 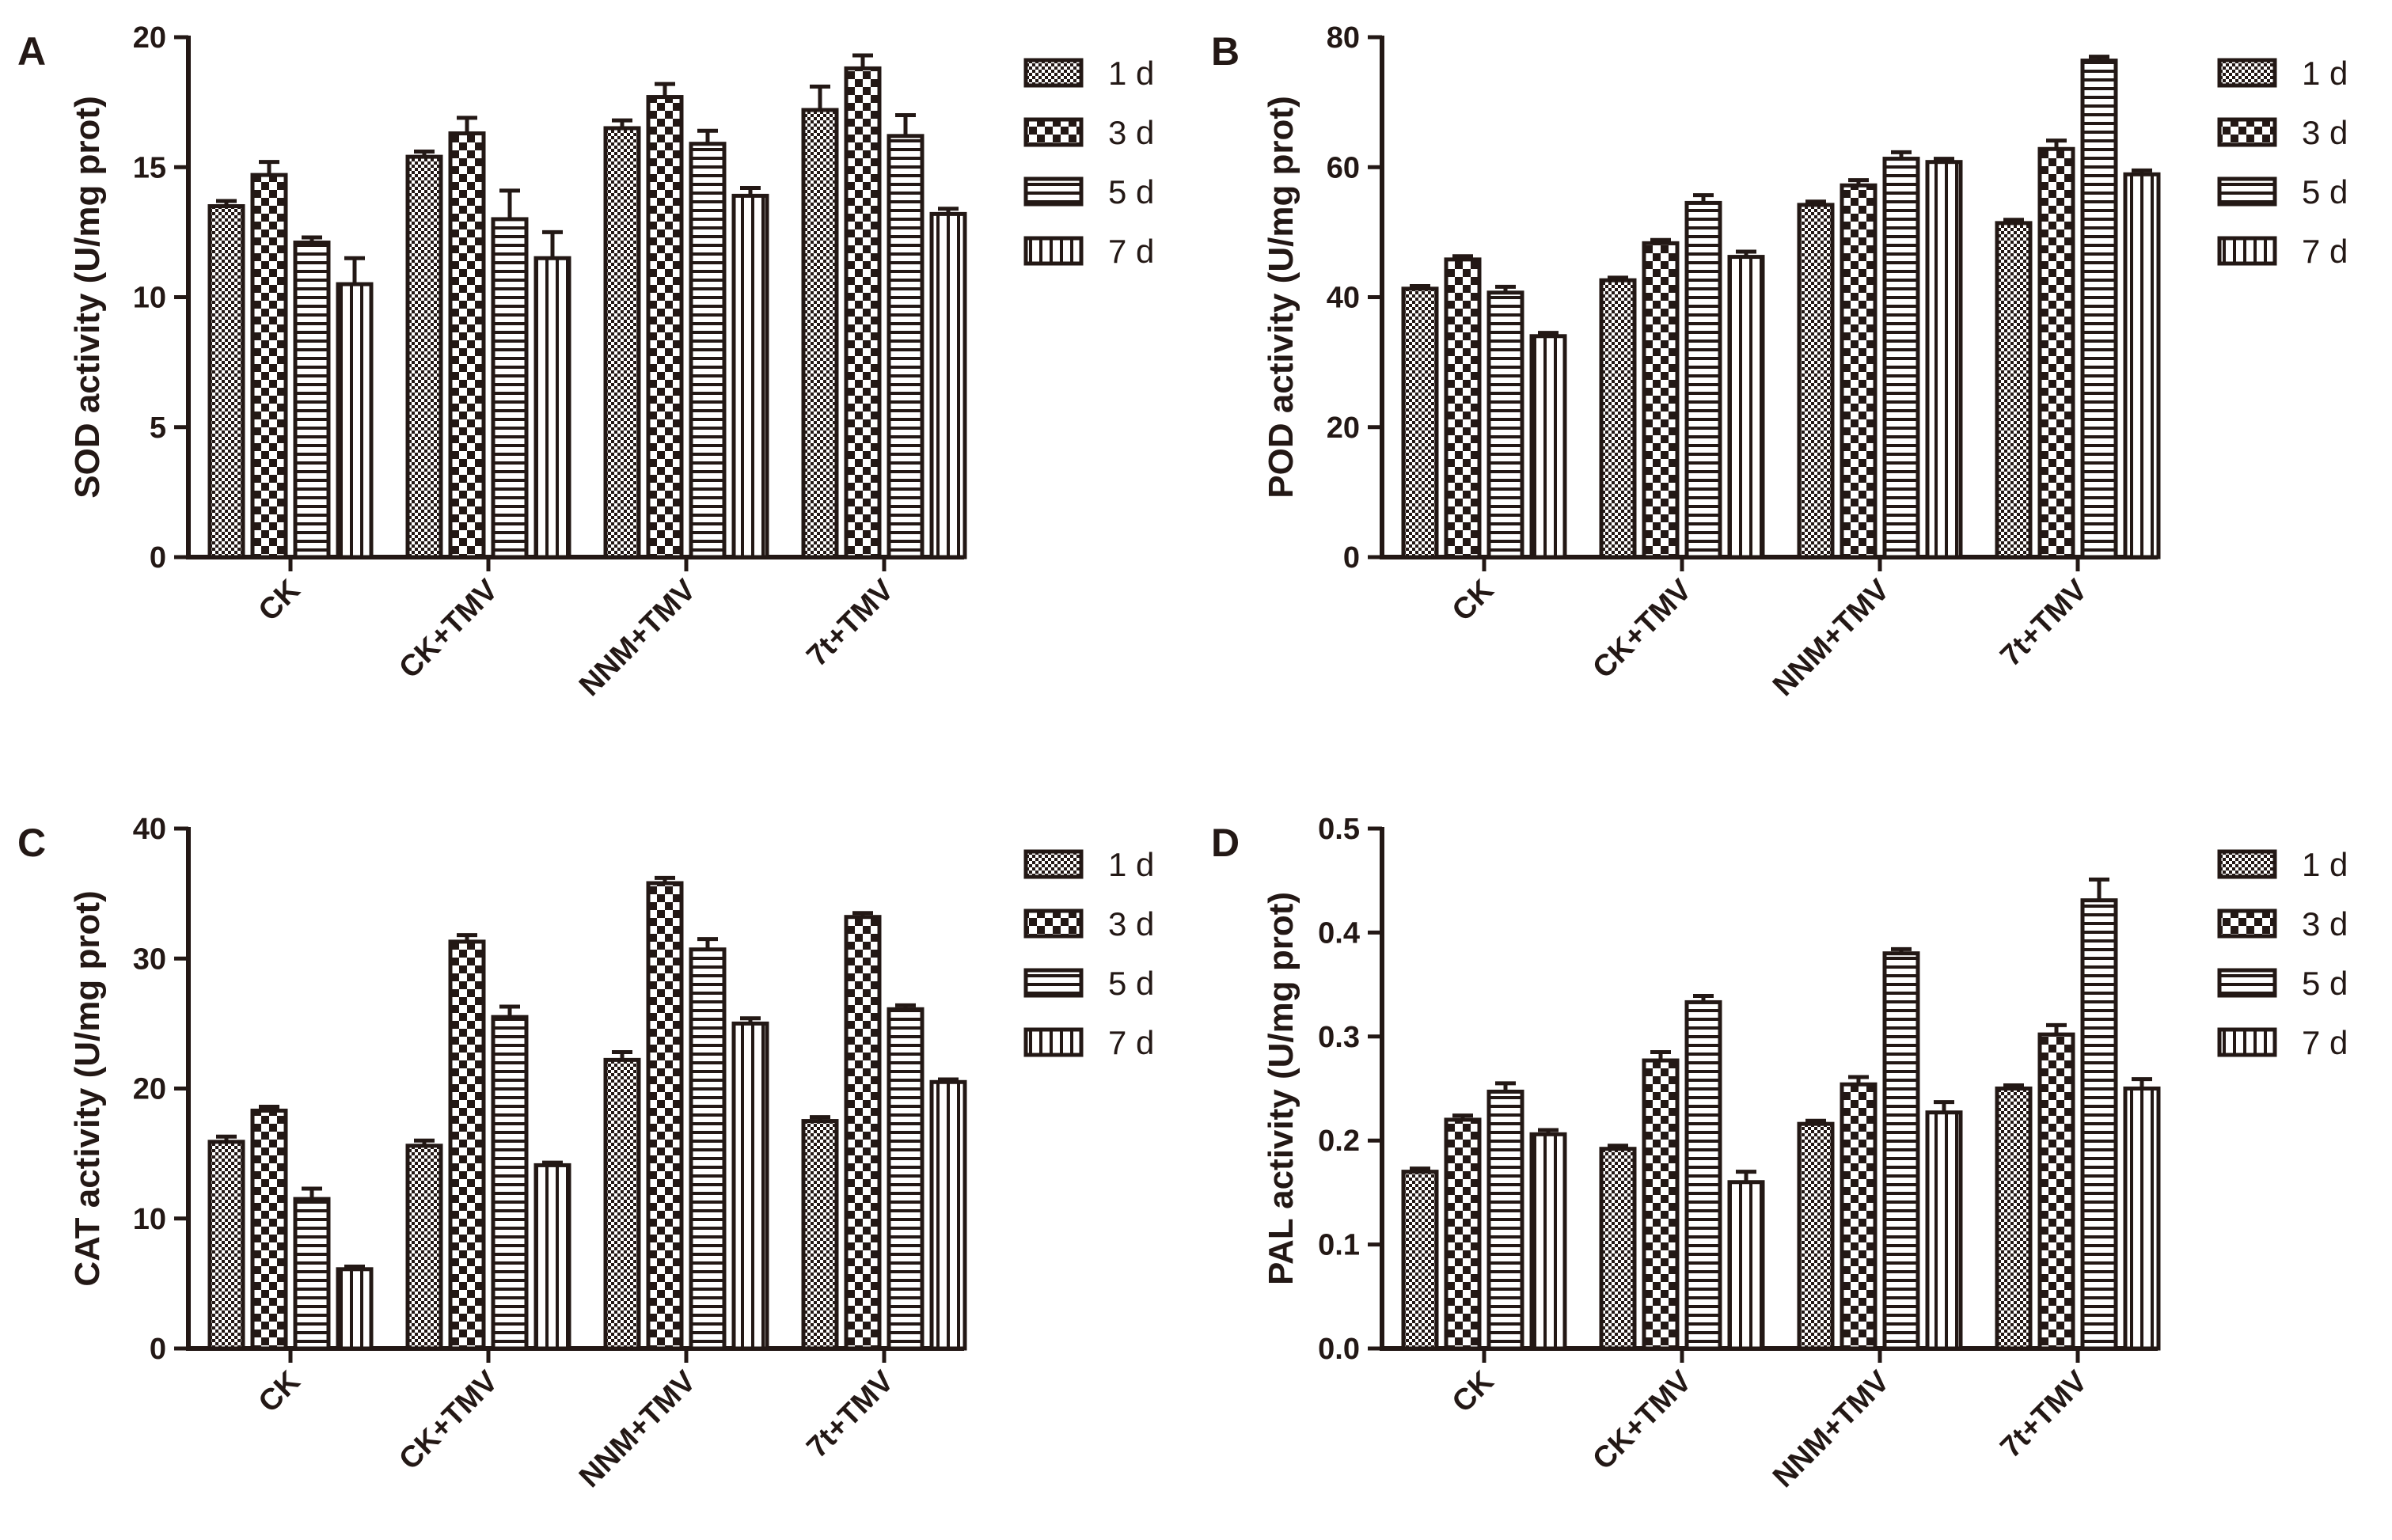 What do you see at coordinates (1225, 51) in the screenshot?
I see `panel-letter: B` at bounding box center [1225, 51].